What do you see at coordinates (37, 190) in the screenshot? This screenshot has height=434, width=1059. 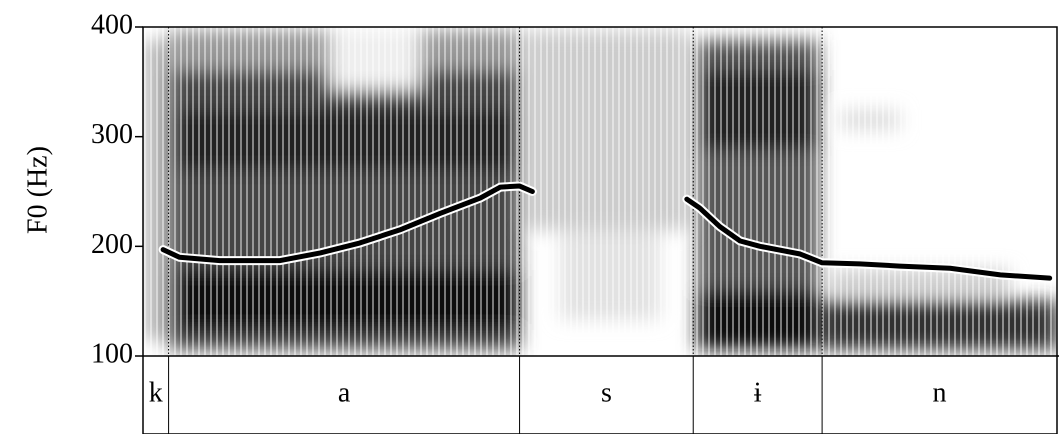 I see `y-axis-label: F0 (Hz)` at bounding box center [37, 190].